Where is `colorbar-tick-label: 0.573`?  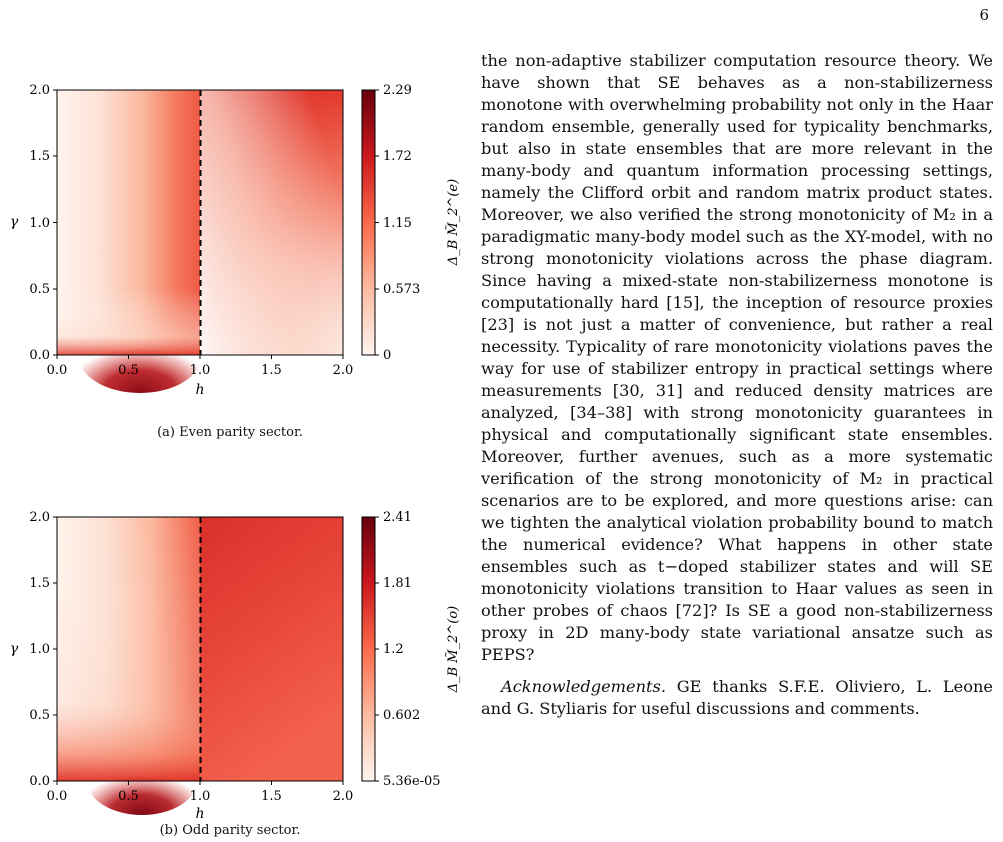 colorbar-tick-label: 0.573 is located at coordinates (401, 289).